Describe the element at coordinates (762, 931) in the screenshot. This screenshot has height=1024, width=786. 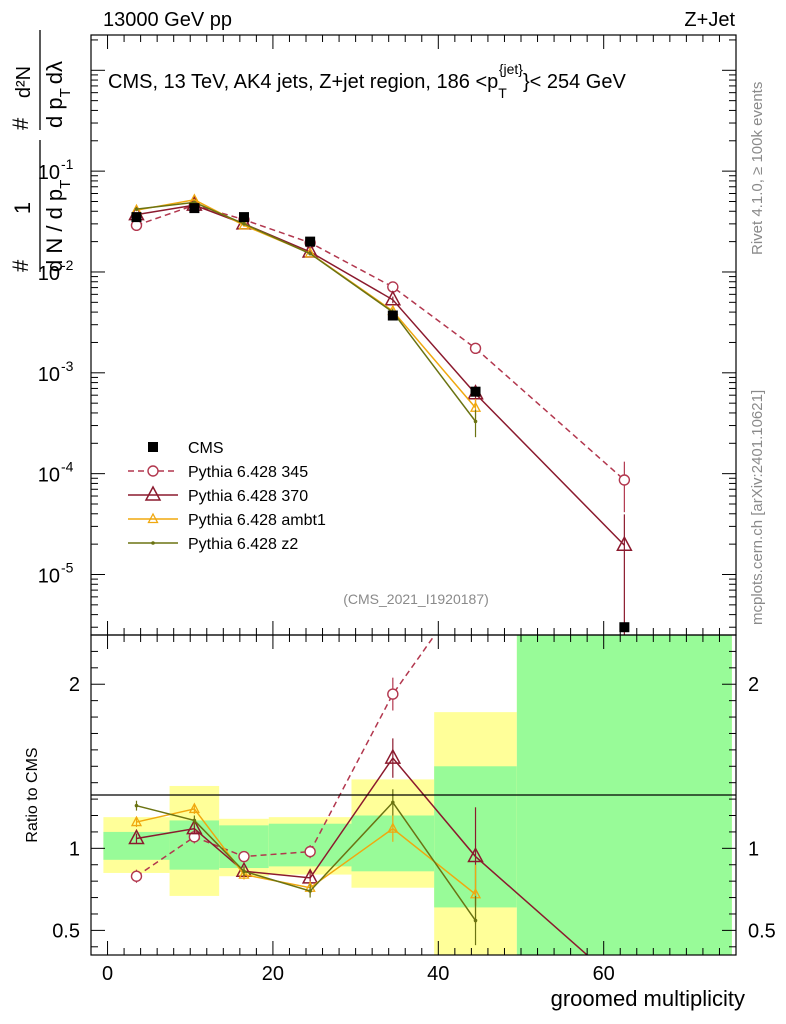
I see `y-tick-label-ratio-right-0: 0.5` at that location.